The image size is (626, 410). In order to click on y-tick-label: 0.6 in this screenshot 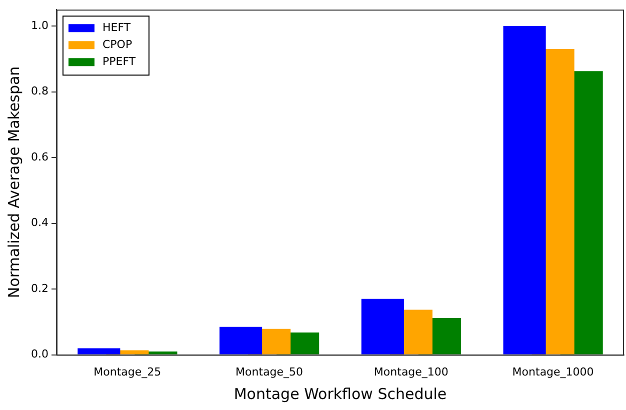, I will do `click(39, 157)`.